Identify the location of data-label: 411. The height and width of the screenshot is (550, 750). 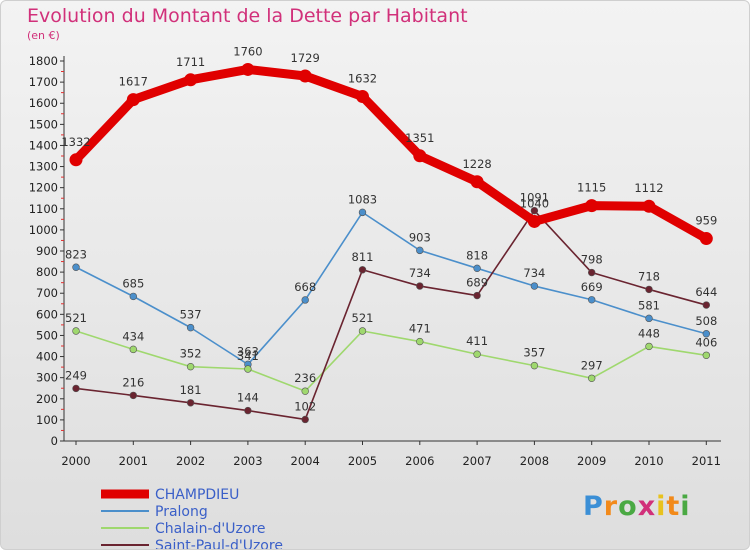
(477, 341).